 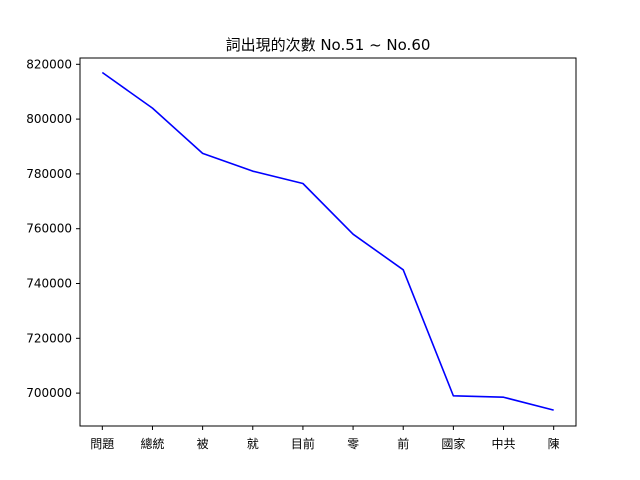 What do you see at coordinates (353, 444) in the screenshot?
I see `x-tick-label: 零` at bounding box center [353, 444].